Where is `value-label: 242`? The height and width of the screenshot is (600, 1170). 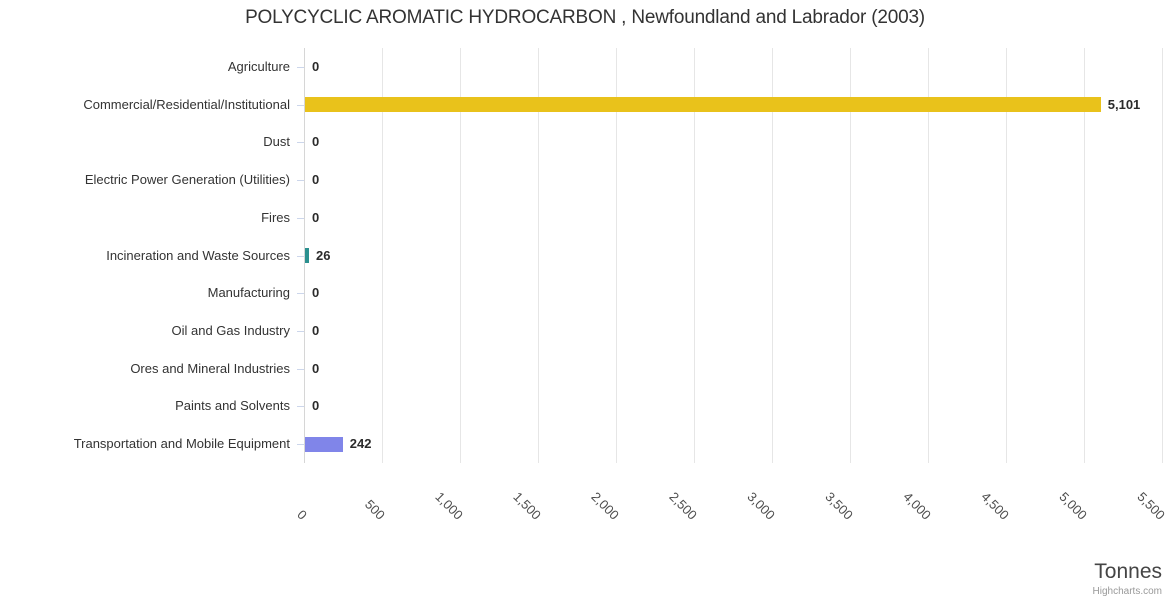
value-label: 242 is located at coordinates (360, 444).